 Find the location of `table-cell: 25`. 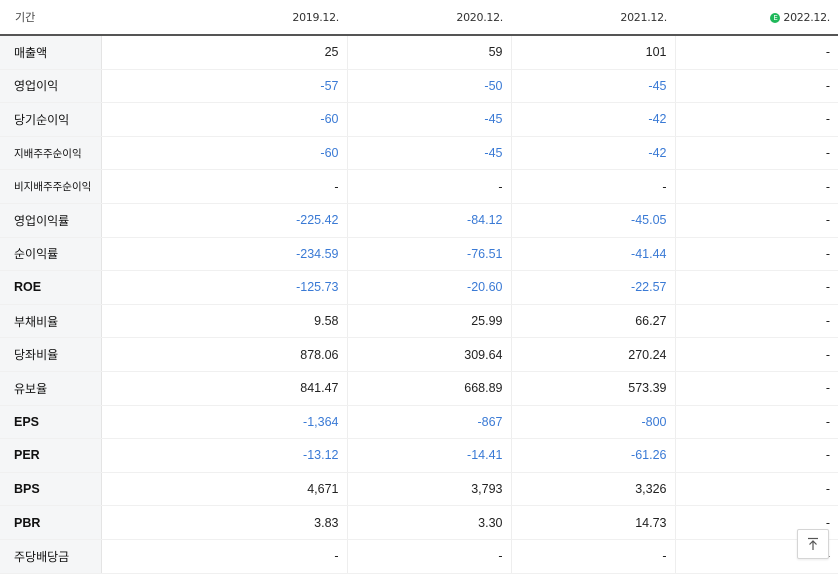

table-cell: 25 is located at coordinates (224, 52).